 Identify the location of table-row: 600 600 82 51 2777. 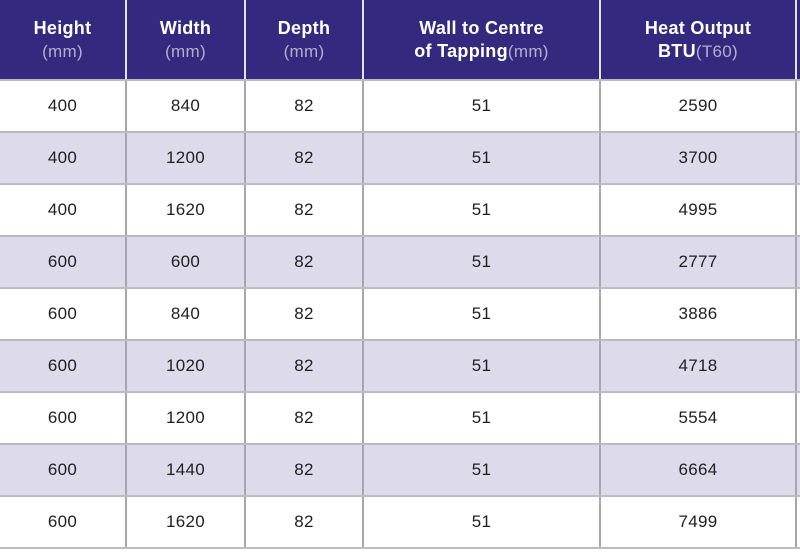
(400, 262).